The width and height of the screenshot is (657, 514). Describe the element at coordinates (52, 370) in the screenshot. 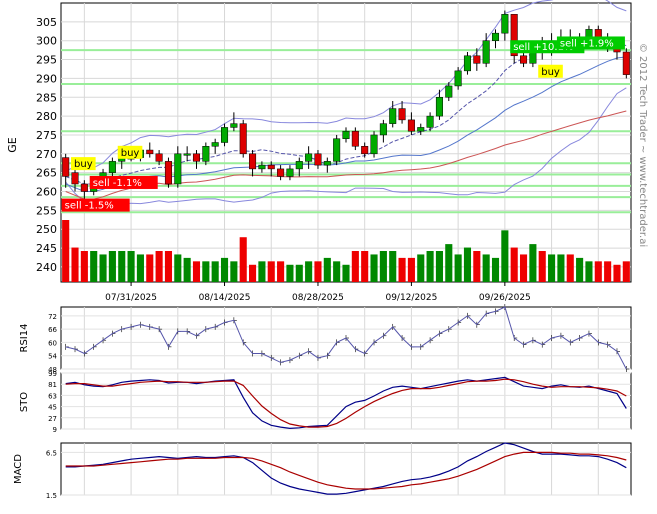

I see `rsi-ytick-label: 48` at that location.